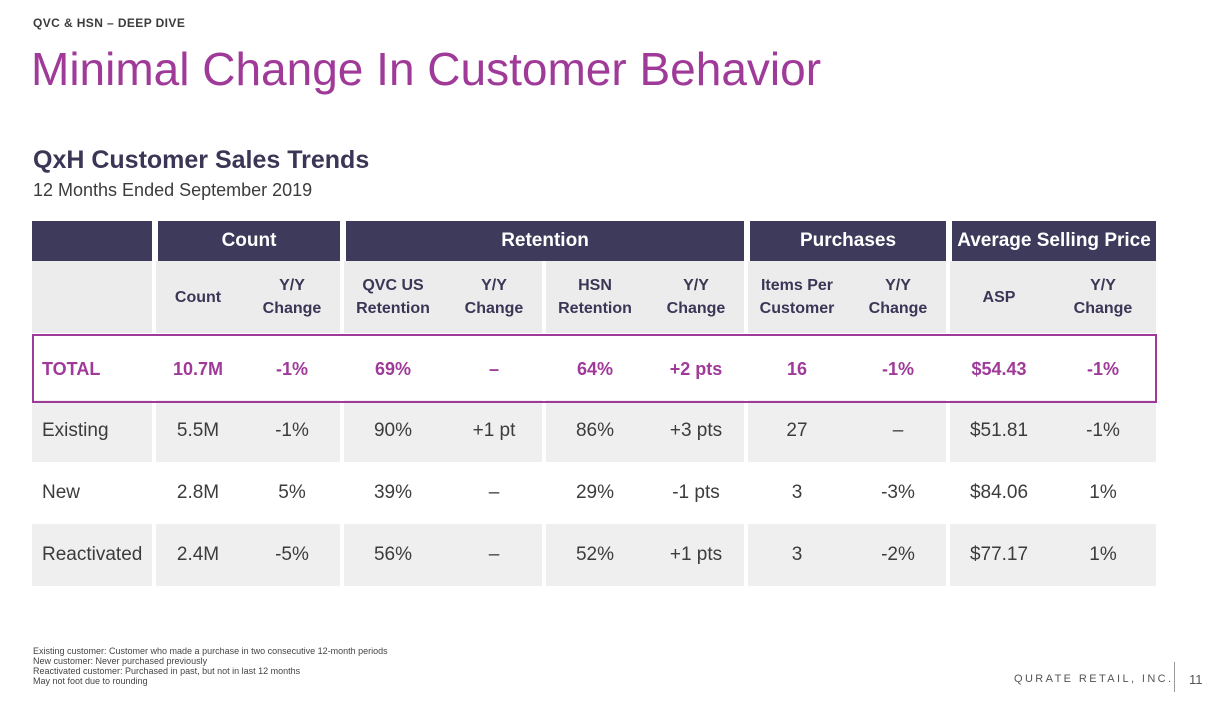 The width and height of the screenshot is (1224, 702). What do you see at coordinates (75, 430) in the screenshot?
I see `row-label: Existing` at bounding box center [75, 430].